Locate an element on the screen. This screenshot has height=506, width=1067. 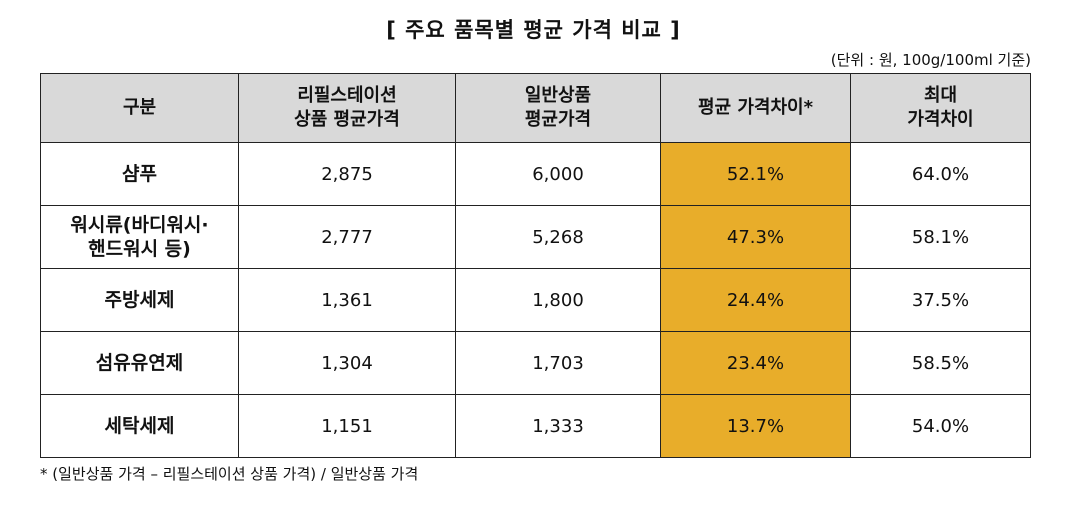
regular-price: 1,800 is located at coordinates (558, 300).